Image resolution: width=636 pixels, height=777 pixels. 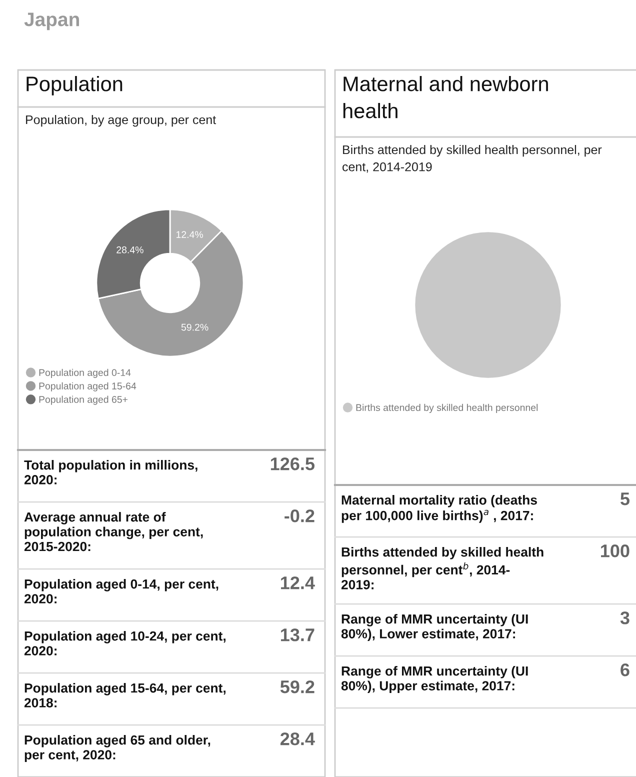 What do you see at coordinates (439, 509) in the screenshot?
I see `text: Maternal mortality ratio (deaths per 100,000 live births)$^{a}$ , 2017:` at bounding box center [439, 509].